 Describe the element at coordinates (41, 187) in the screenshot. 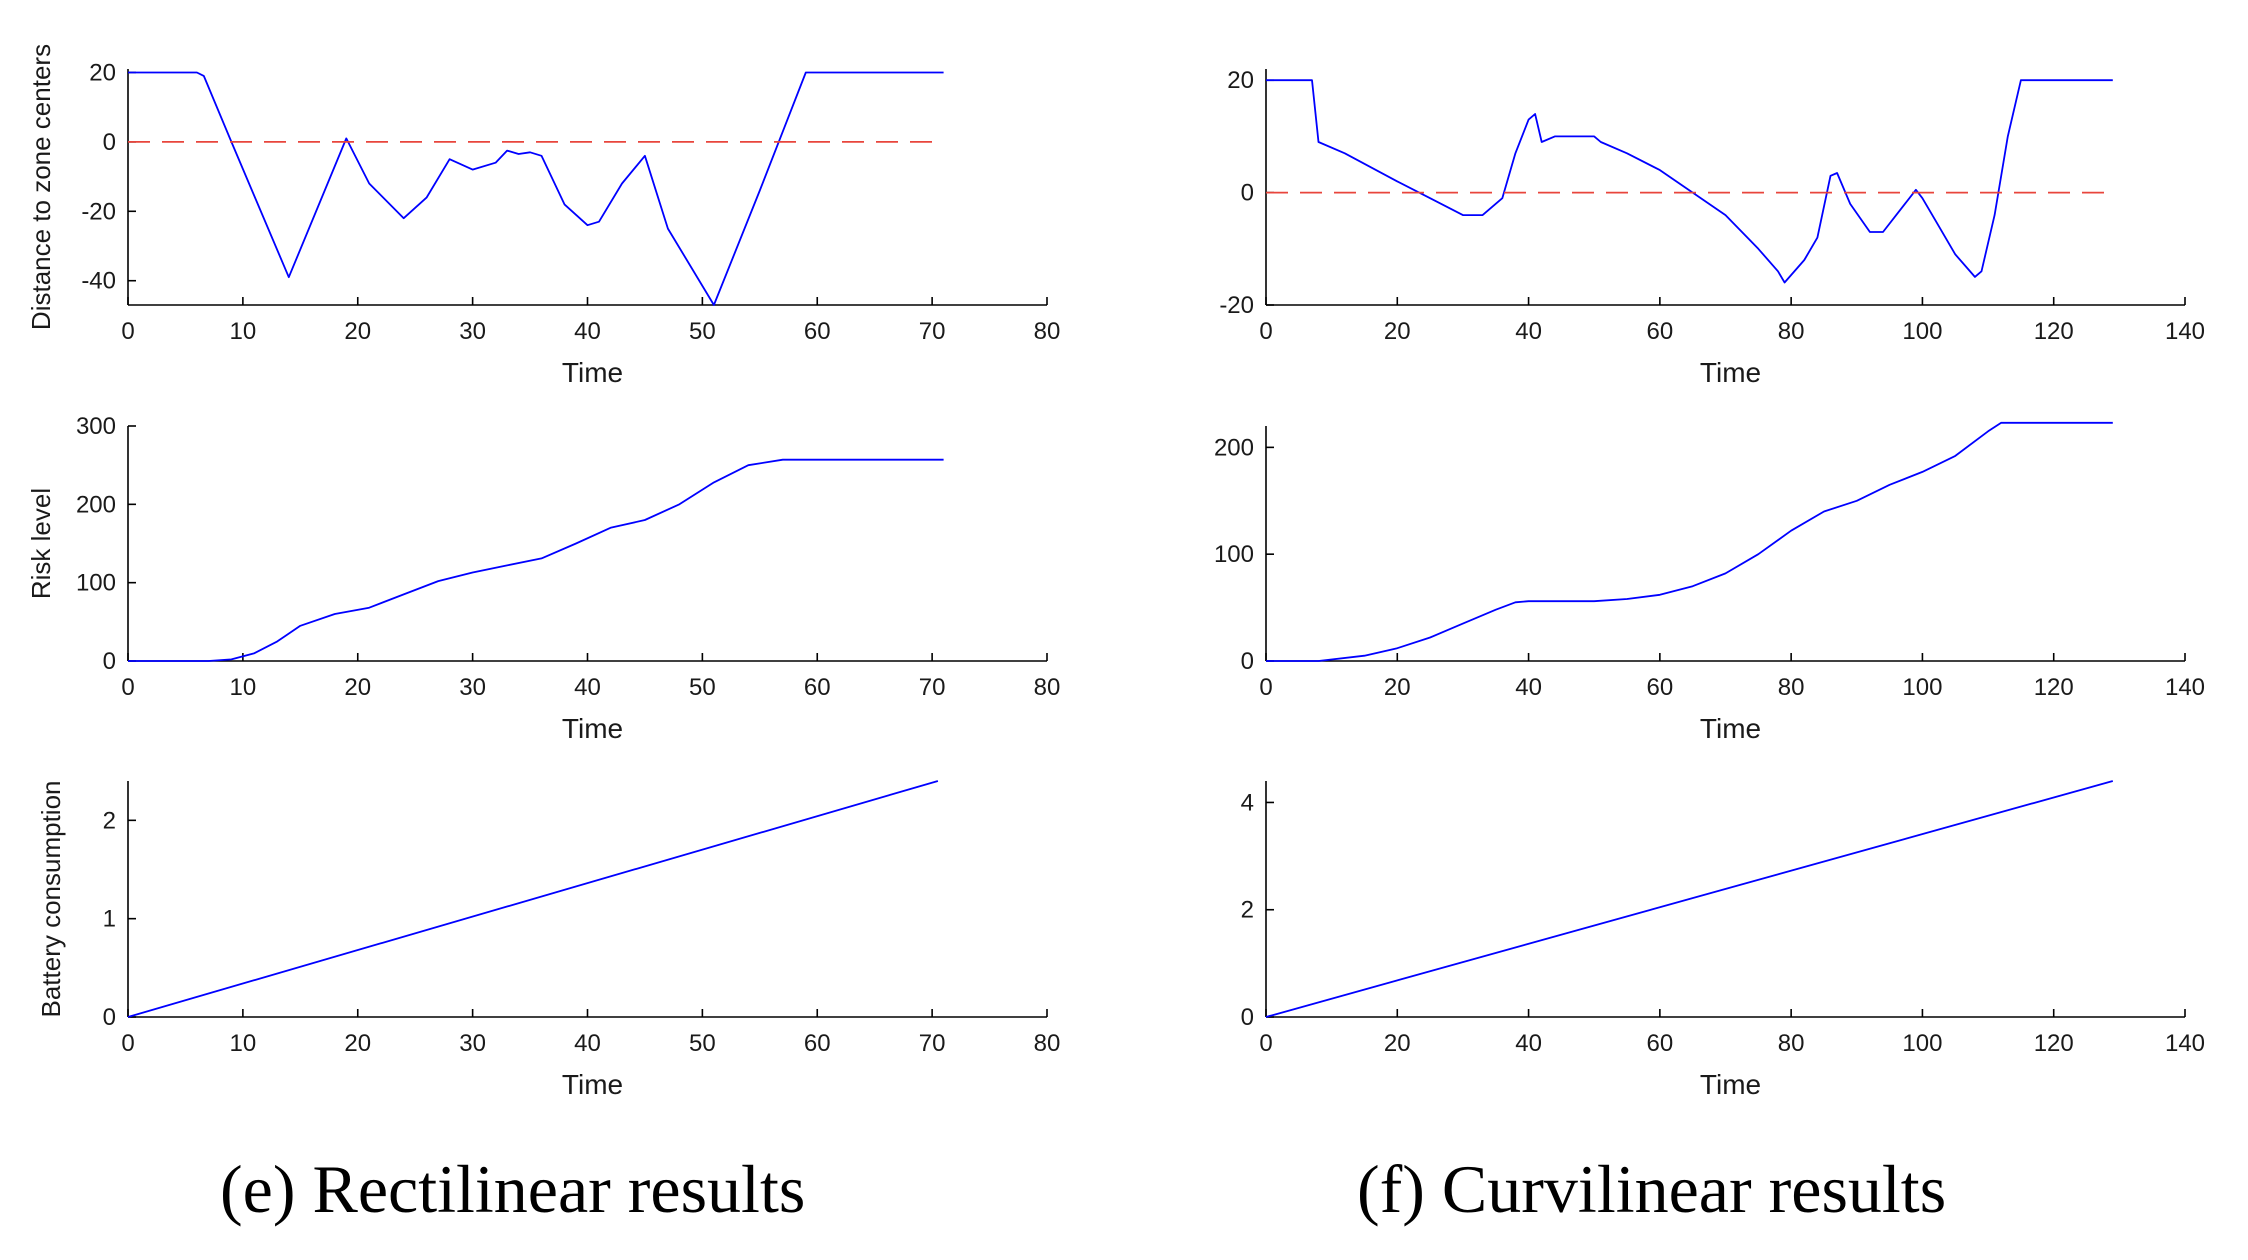

I see `y-axis-label: Distance to zone centers` at that location.